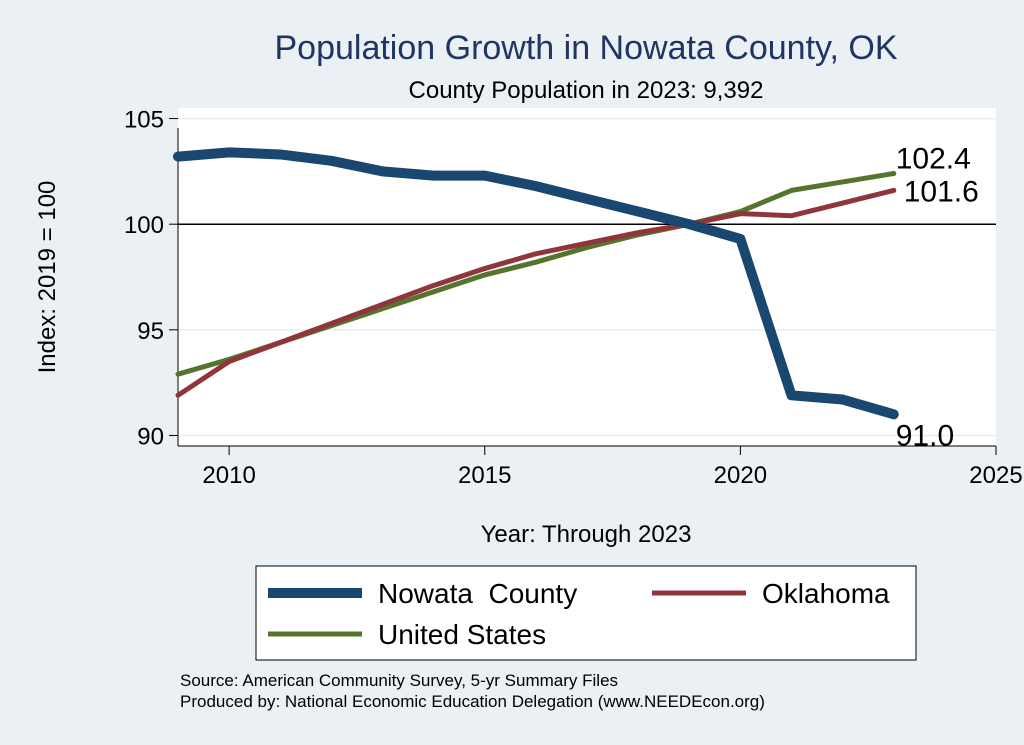  I want to click on y-tick-label: 100, so click(144, 225).